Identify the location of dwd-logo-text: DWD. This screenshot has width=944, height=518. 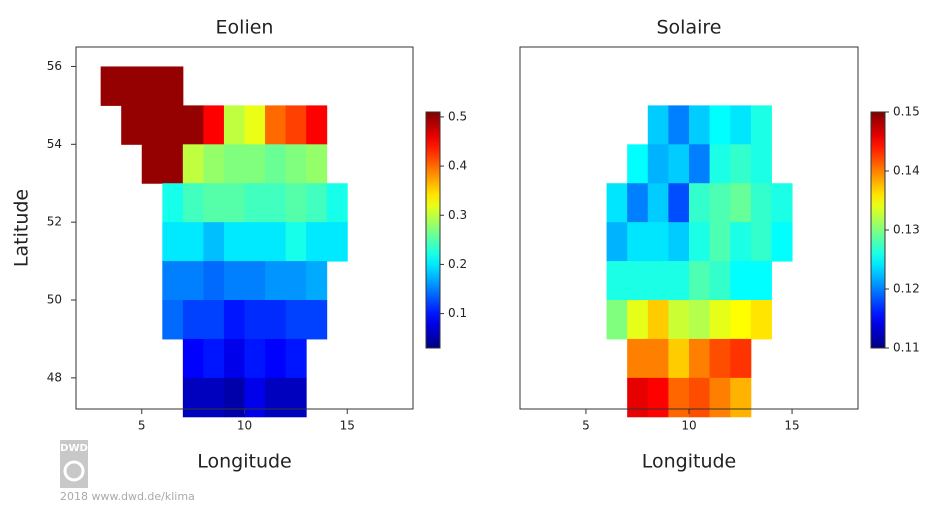
(74, 448).